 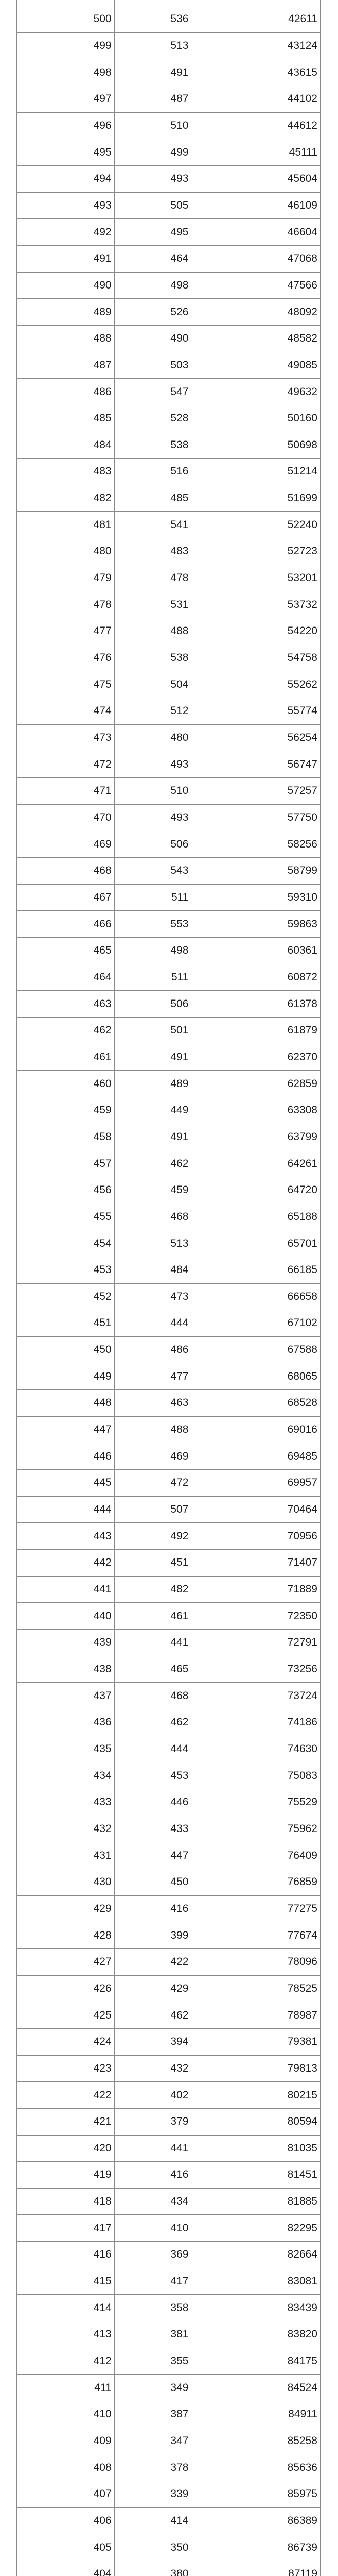 I want to click on count-cell: 482, so click(x=153, y=1589).